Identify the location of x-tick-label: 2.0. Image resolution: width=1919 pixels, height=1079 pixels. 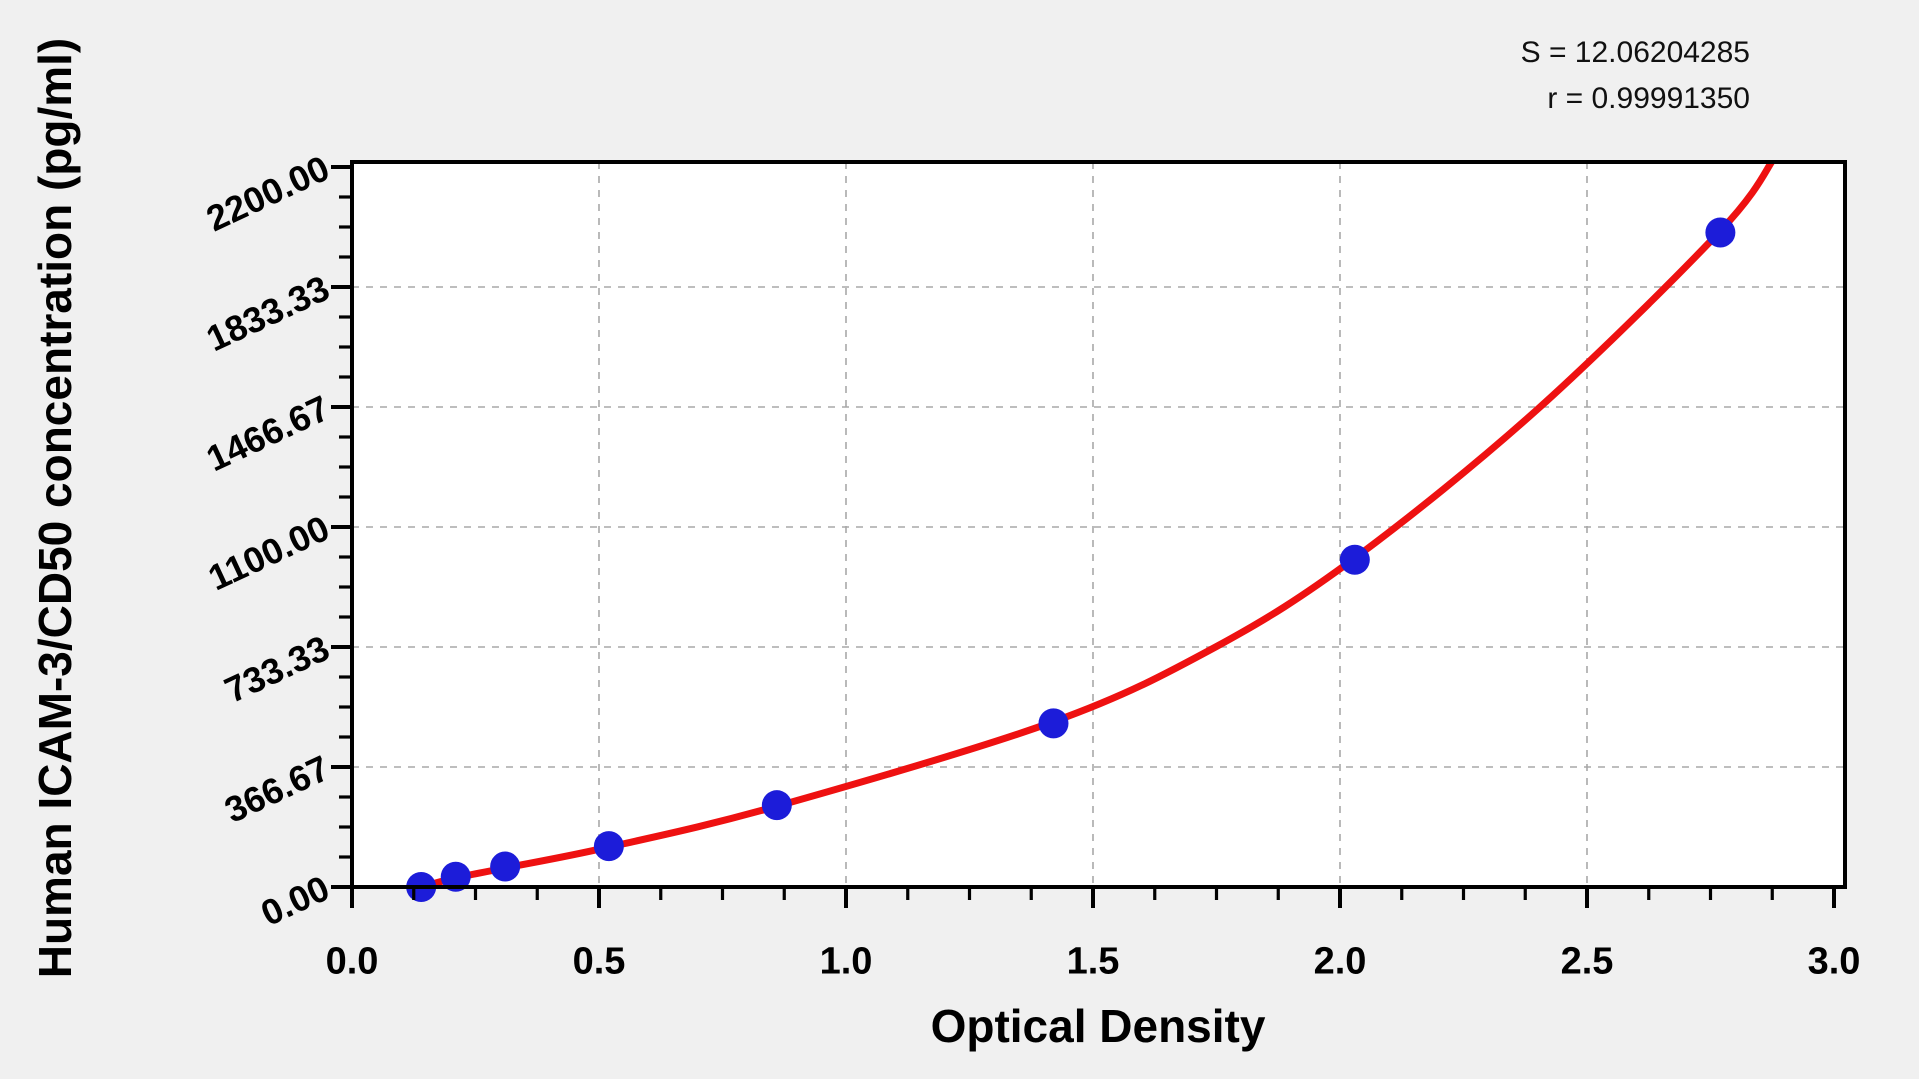
(1340, 961).